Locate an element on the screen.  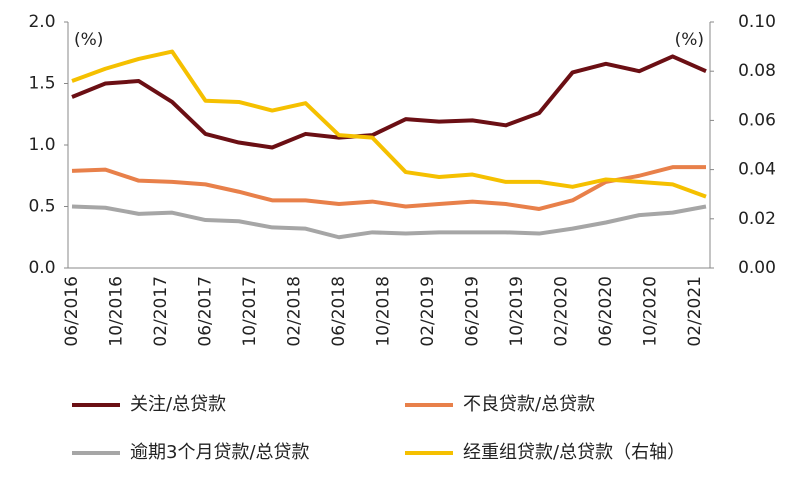
y2-tick-label: 0.10 is located at coordinates (757, 22).